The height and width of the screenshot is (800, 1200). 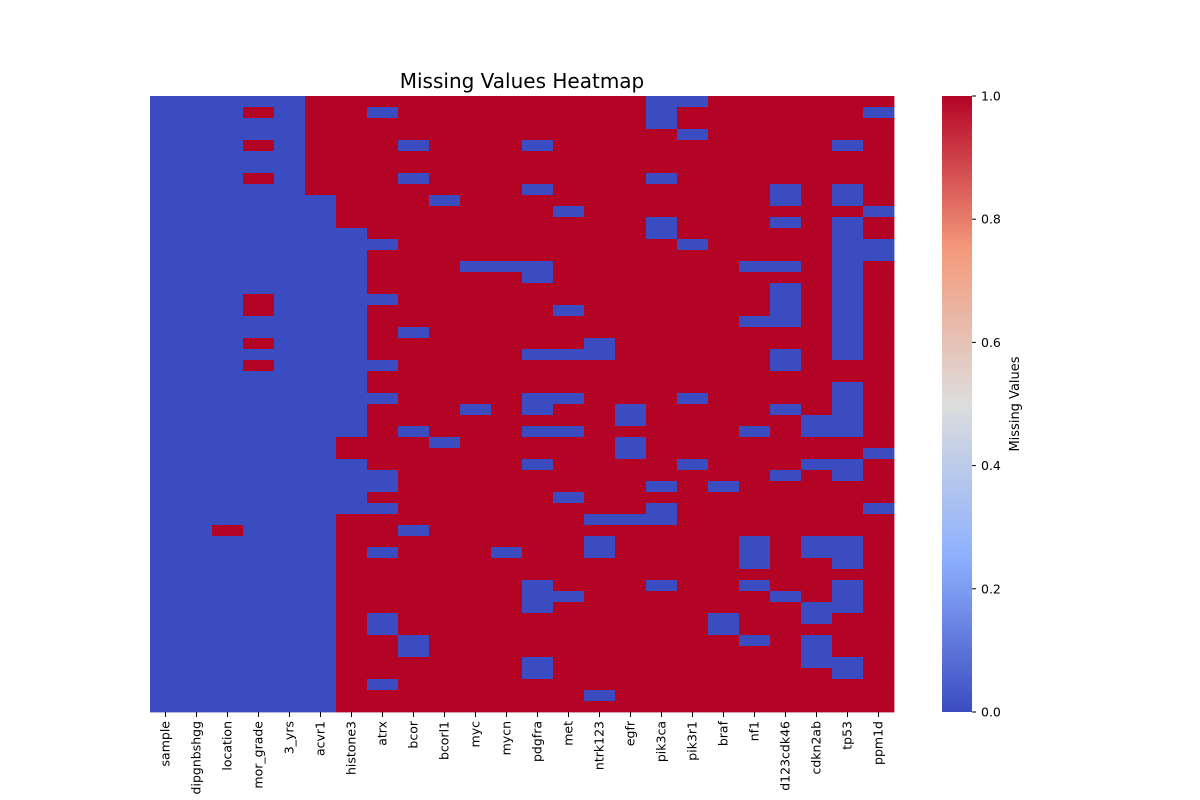 What do you see at coordinates (986, 404) in the screenshot?
I see `colorbar-ticks: 0.0 0.2 0.4 0.6 0.8 1.0` at bounding box center [986, 404].